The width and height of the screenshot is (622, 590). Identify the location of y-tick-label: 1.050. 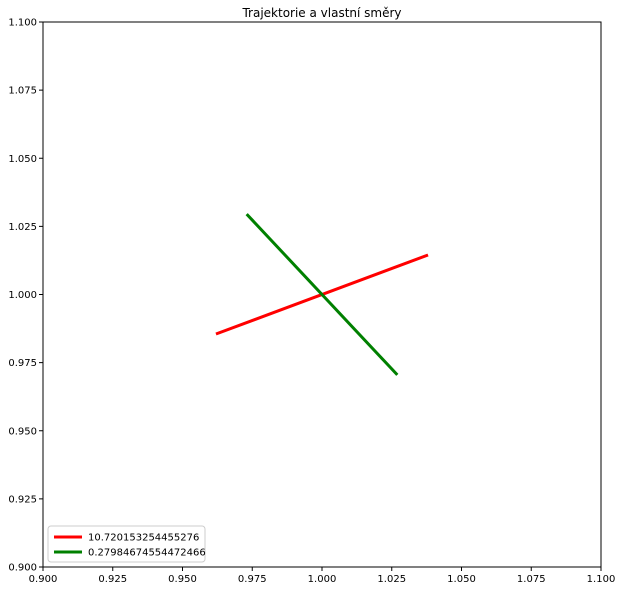
(22, 159).